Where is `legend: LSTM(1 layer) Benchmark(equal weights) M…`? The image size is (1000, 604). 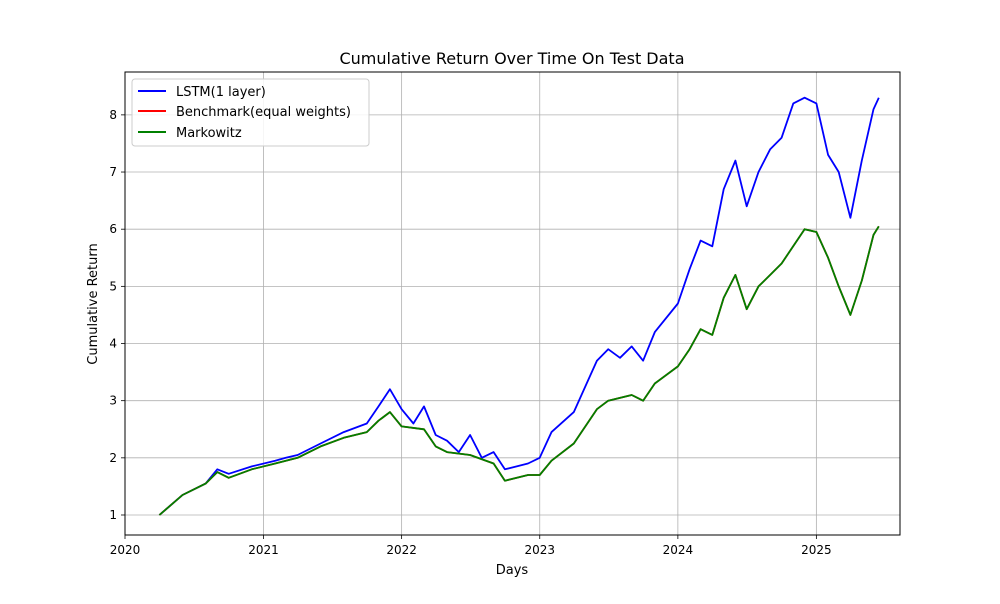
legend: LSTM(1 layer) Benchmark(equal weights) M… is located at coordinates (250, 112).